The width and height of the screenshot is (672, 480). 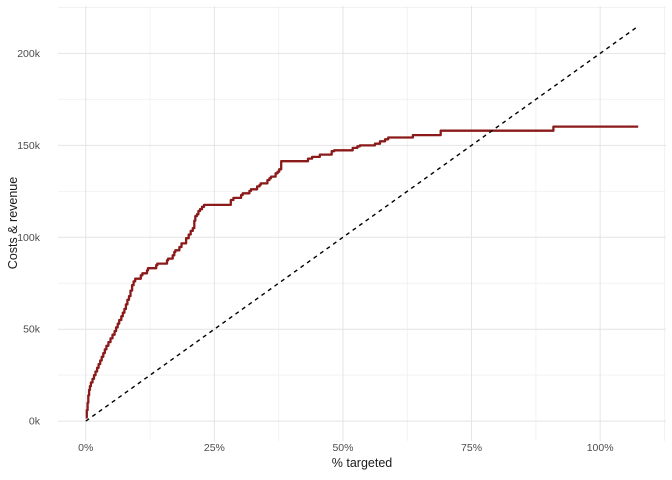 What do you see at coordinates (600, 448) in the screenshot?
I see `x-tick-label: 100%` at bounding box center [600, 448].